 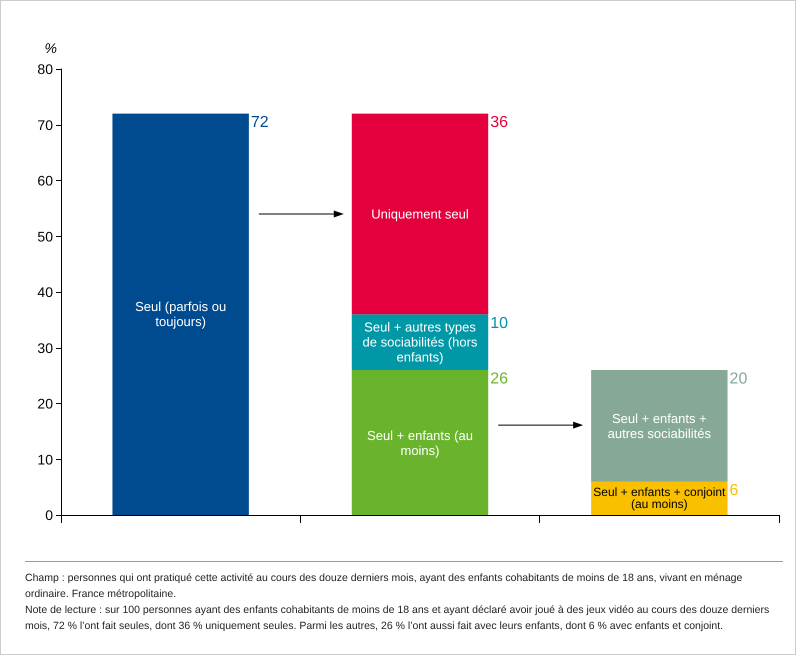 I want to click on y-tick-label: 80, so click(x=45, y=69).